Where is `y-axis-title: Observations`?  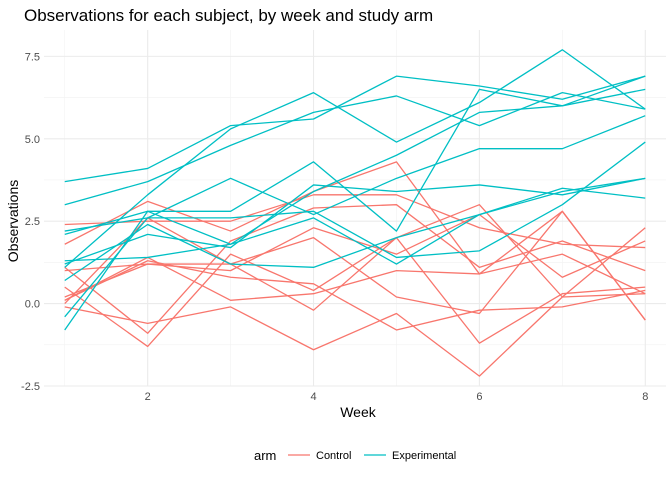
y-axis-title: Observations is located at coordinates (13, 221).